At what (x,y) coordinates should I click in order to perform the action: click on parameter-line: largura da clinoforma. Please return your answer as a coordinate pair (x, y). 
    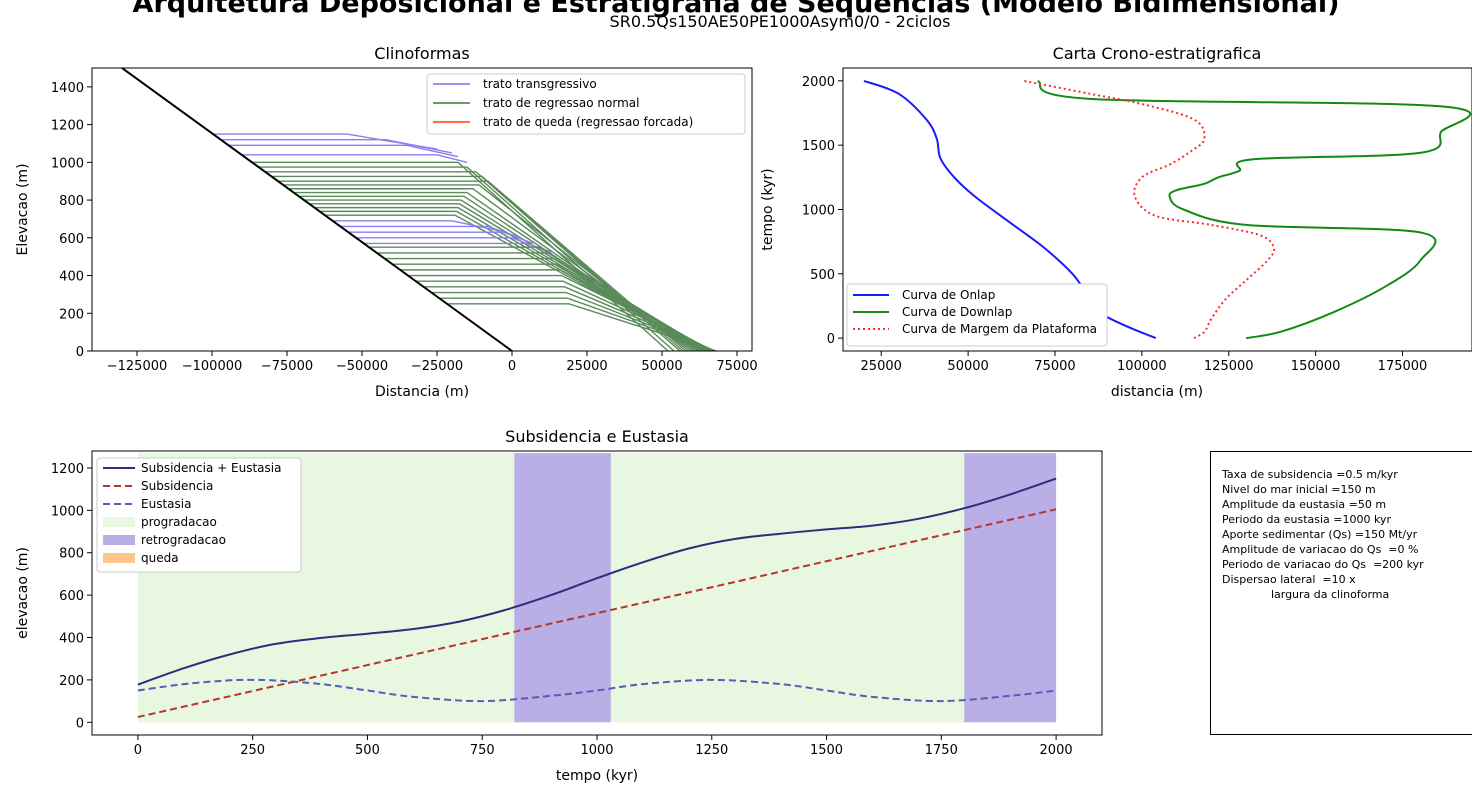
    Looking at the image, I should click on (1306, 594).